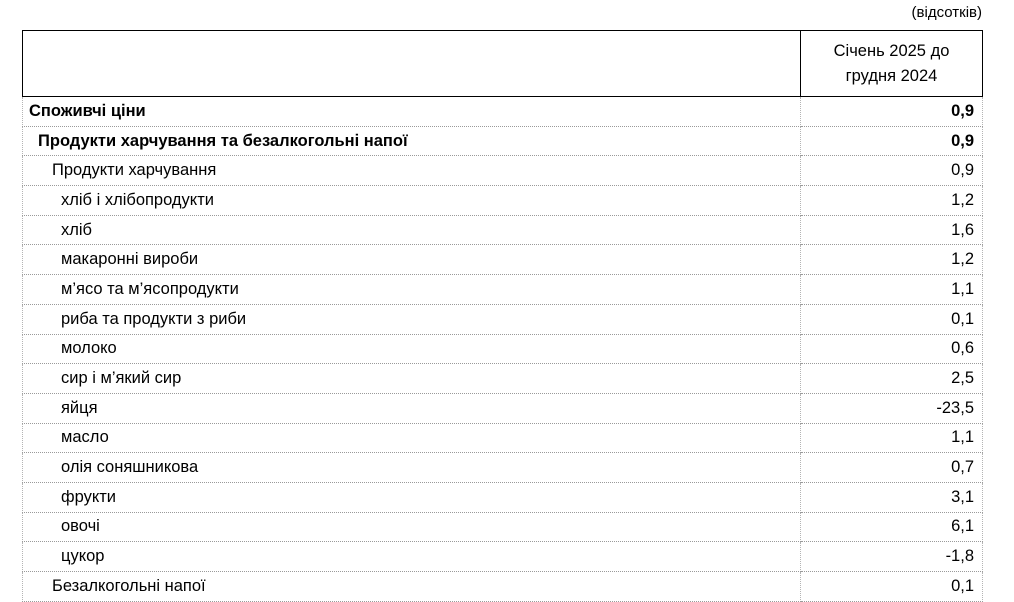  What do you see at coordinates (891, 63) in the screenshot?
I see `header-cell-period: Січень 2025 до грудня 2024` at bounding box center [891, 63].